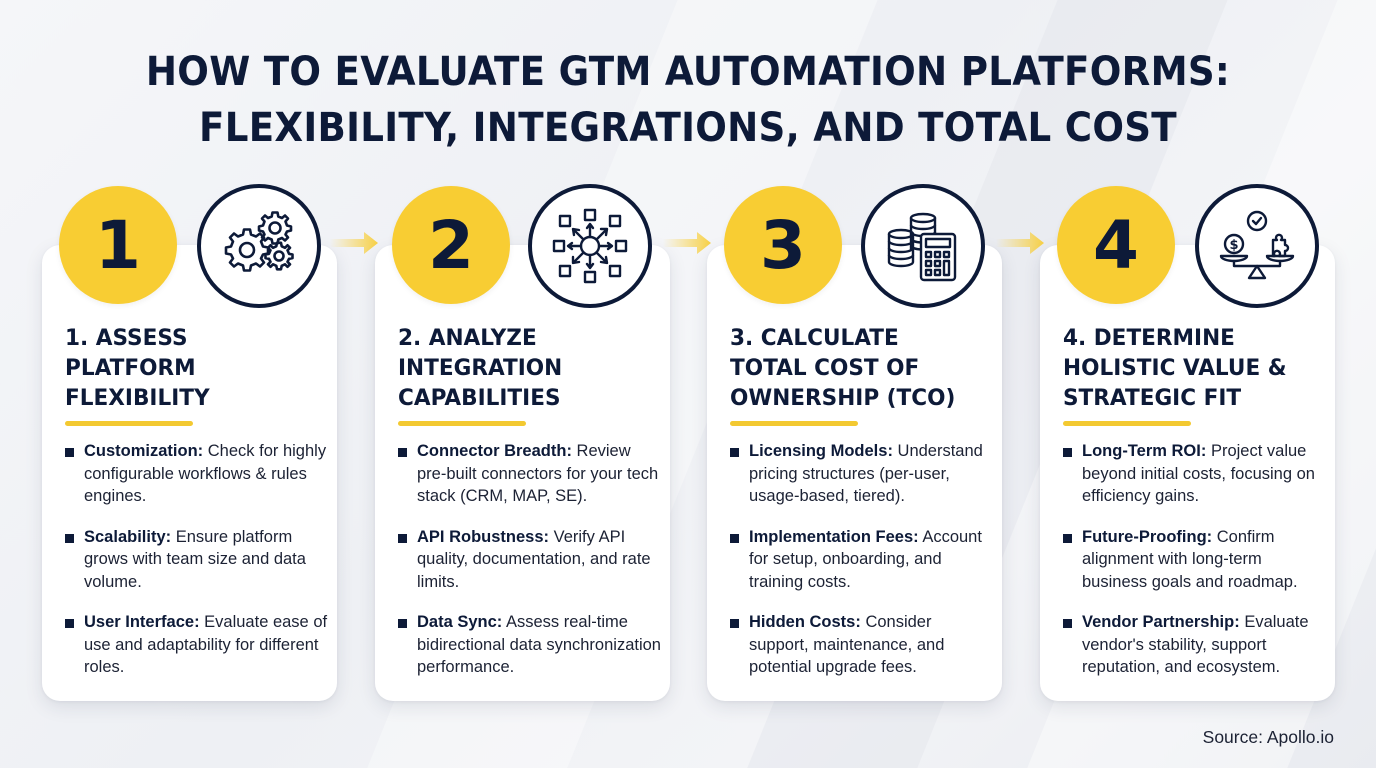 The image size is (1376, 768). Describe the element at coordinates (923, 246) in the screenshot. I see `coins-calculator-icon` at that location.